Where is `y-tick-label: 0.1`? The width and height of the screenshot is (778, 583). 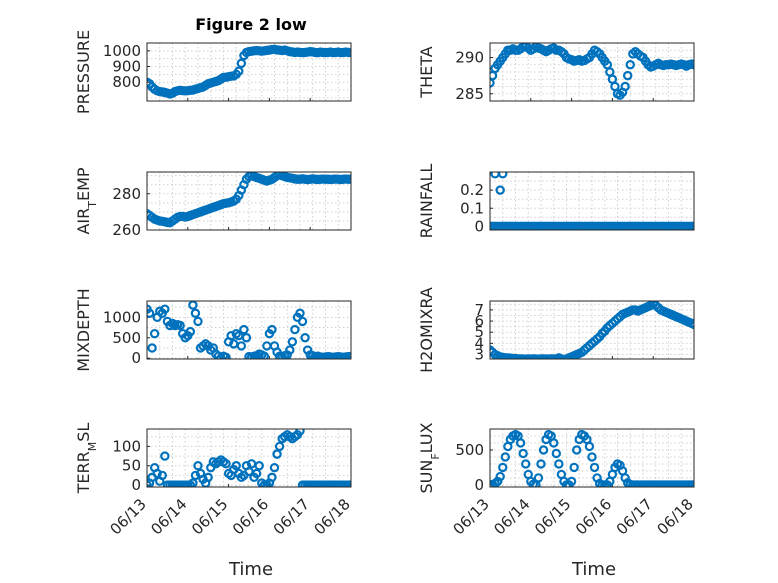 y-tick-label: 0.1 is located at coordinates (472, 208).